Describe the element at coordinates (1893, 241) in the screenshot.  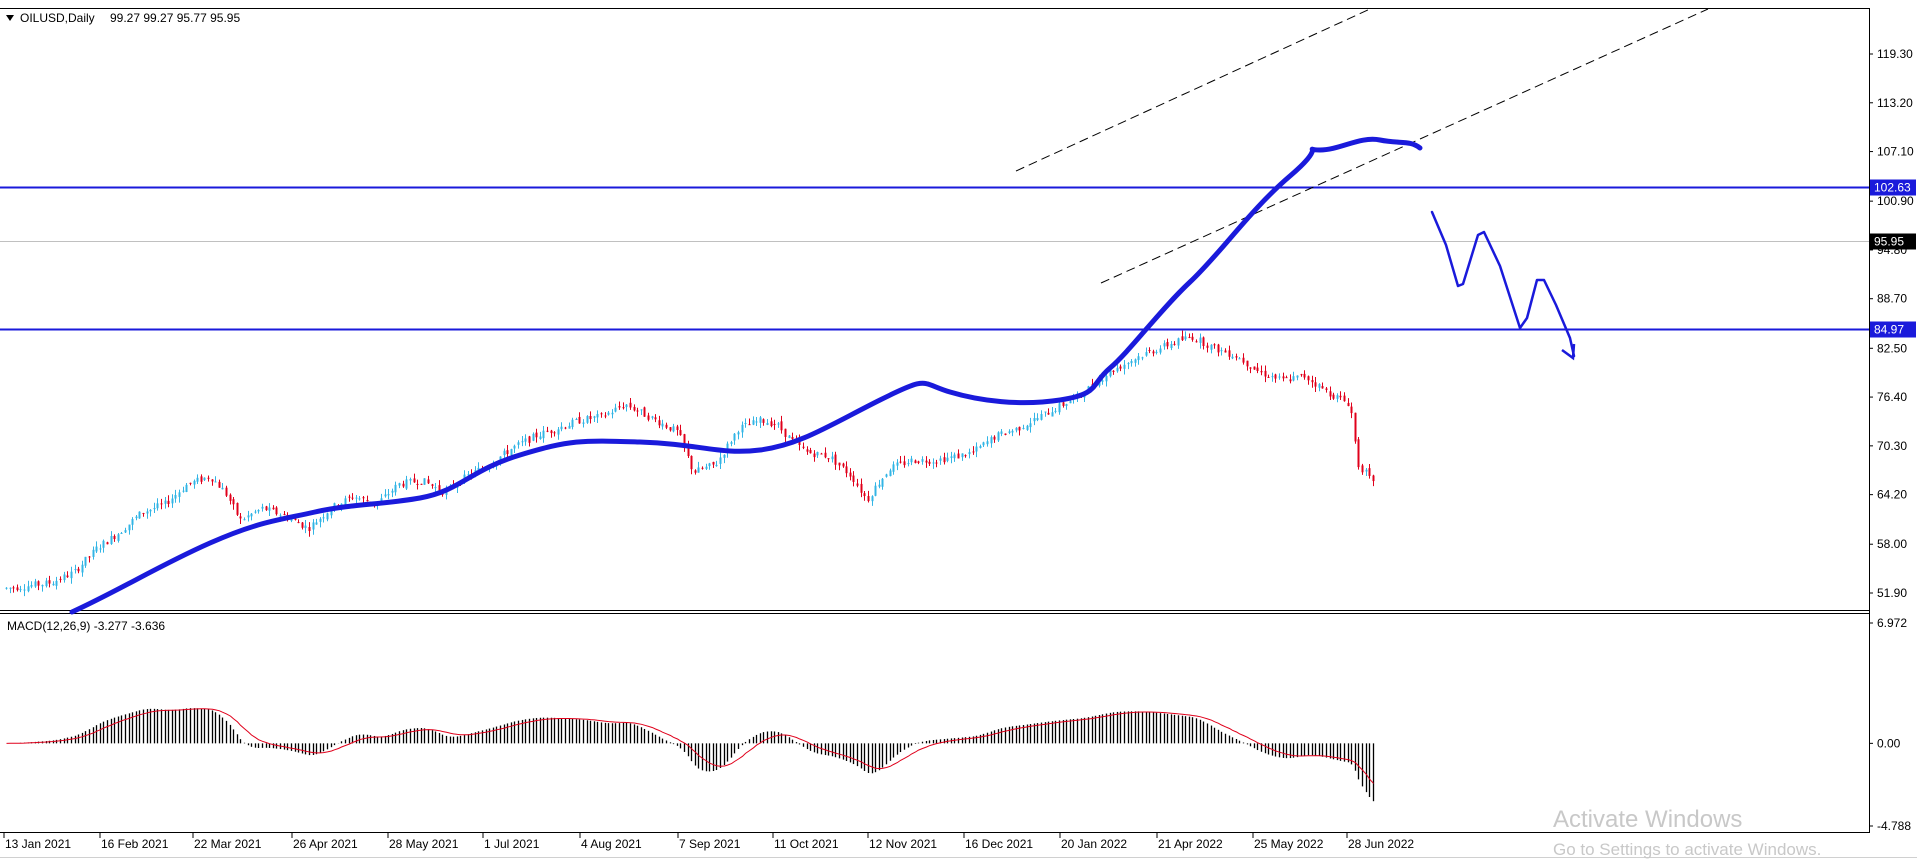
I see `current-price-tag` at that location.